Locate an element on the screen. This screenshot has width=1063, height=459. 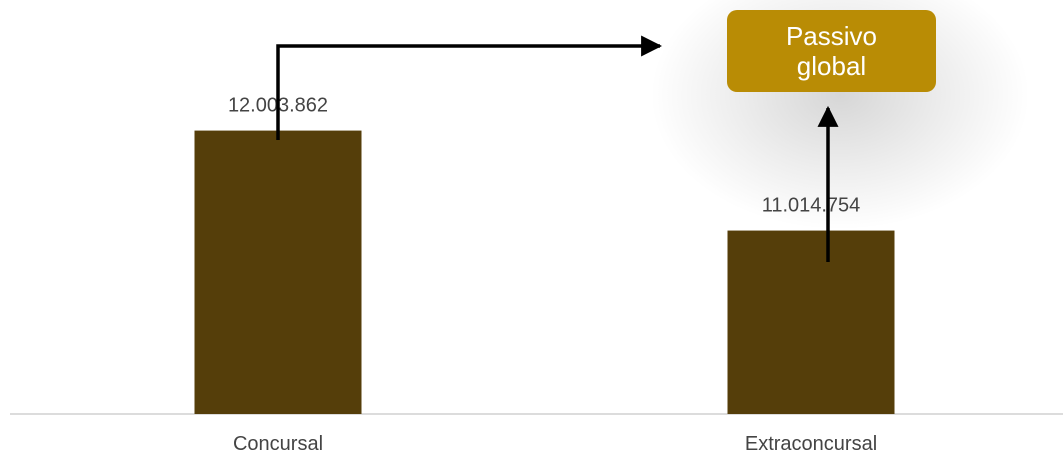
passivo-global-callout: Passivo global is located at coordinates (831, 51).